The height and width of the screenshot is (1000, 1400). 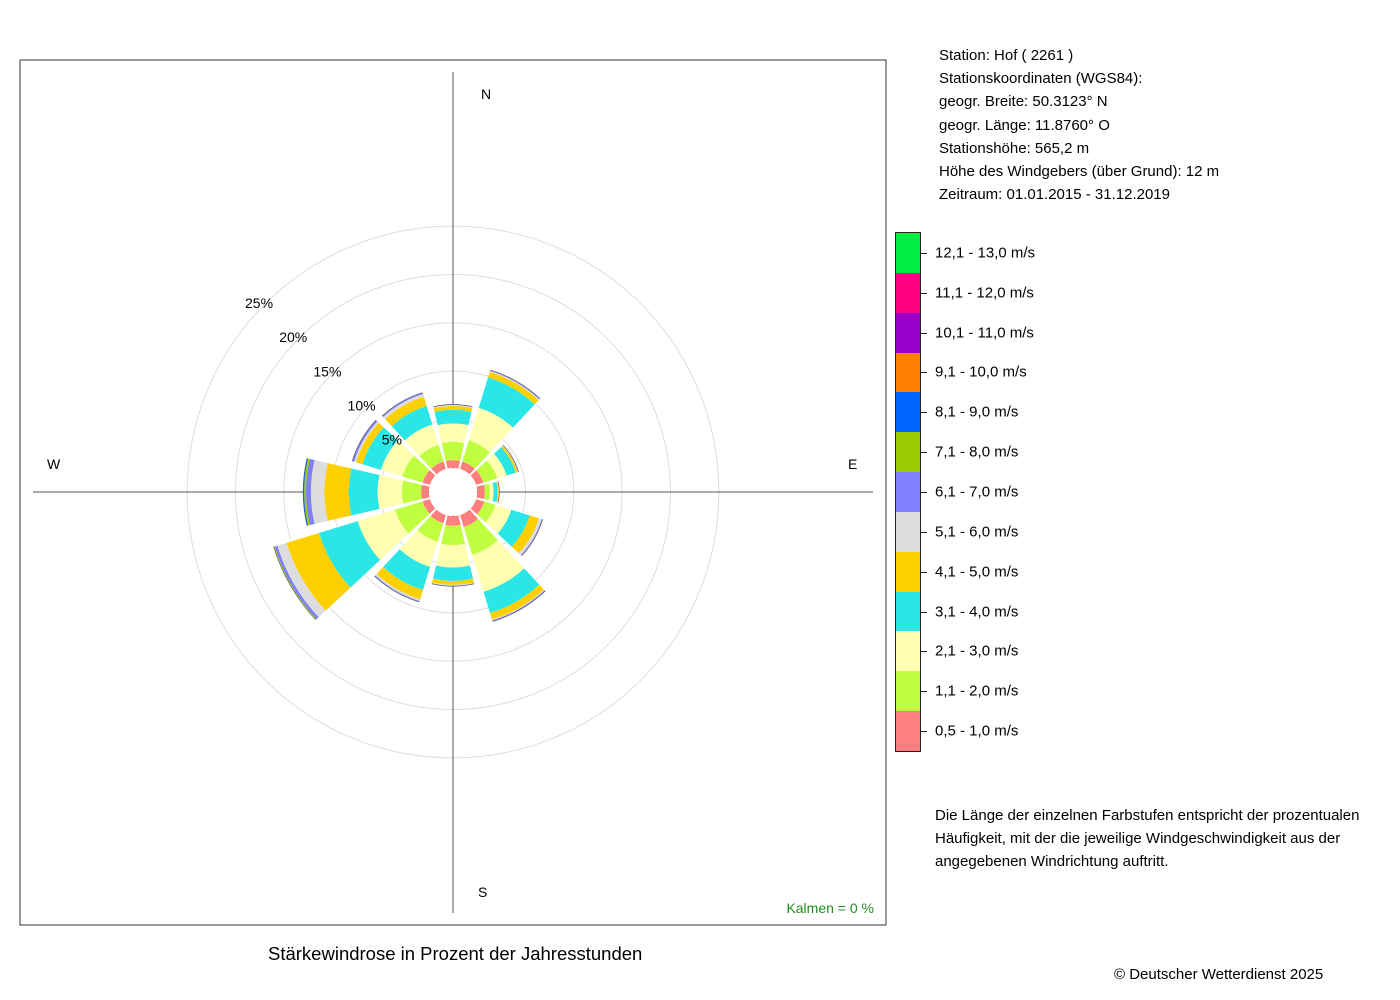 What do you see at coordinates (981, 372) in the screenshot?
I see `legend-label-9: 9,1 - 10,0 m/s` at bounding box center [981, 372].